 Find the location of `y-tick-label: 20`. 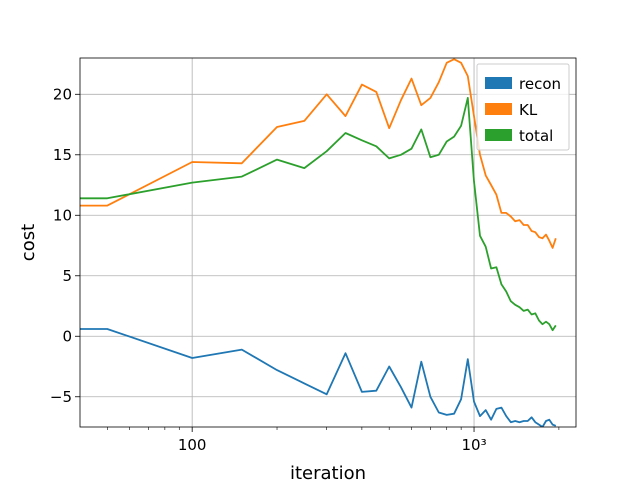

y-tick-label: 20 is located at coordinates (62, 94).